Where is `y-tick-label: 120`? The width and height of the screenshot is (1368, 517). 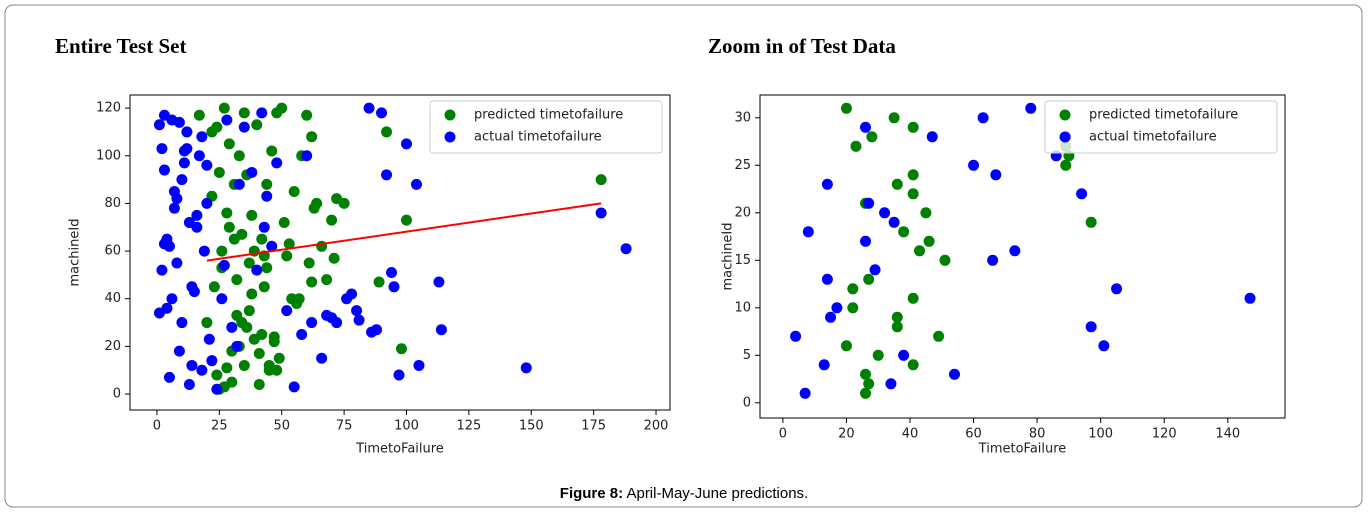
y-tick-label: 120 is located at coordinates (108, 108).